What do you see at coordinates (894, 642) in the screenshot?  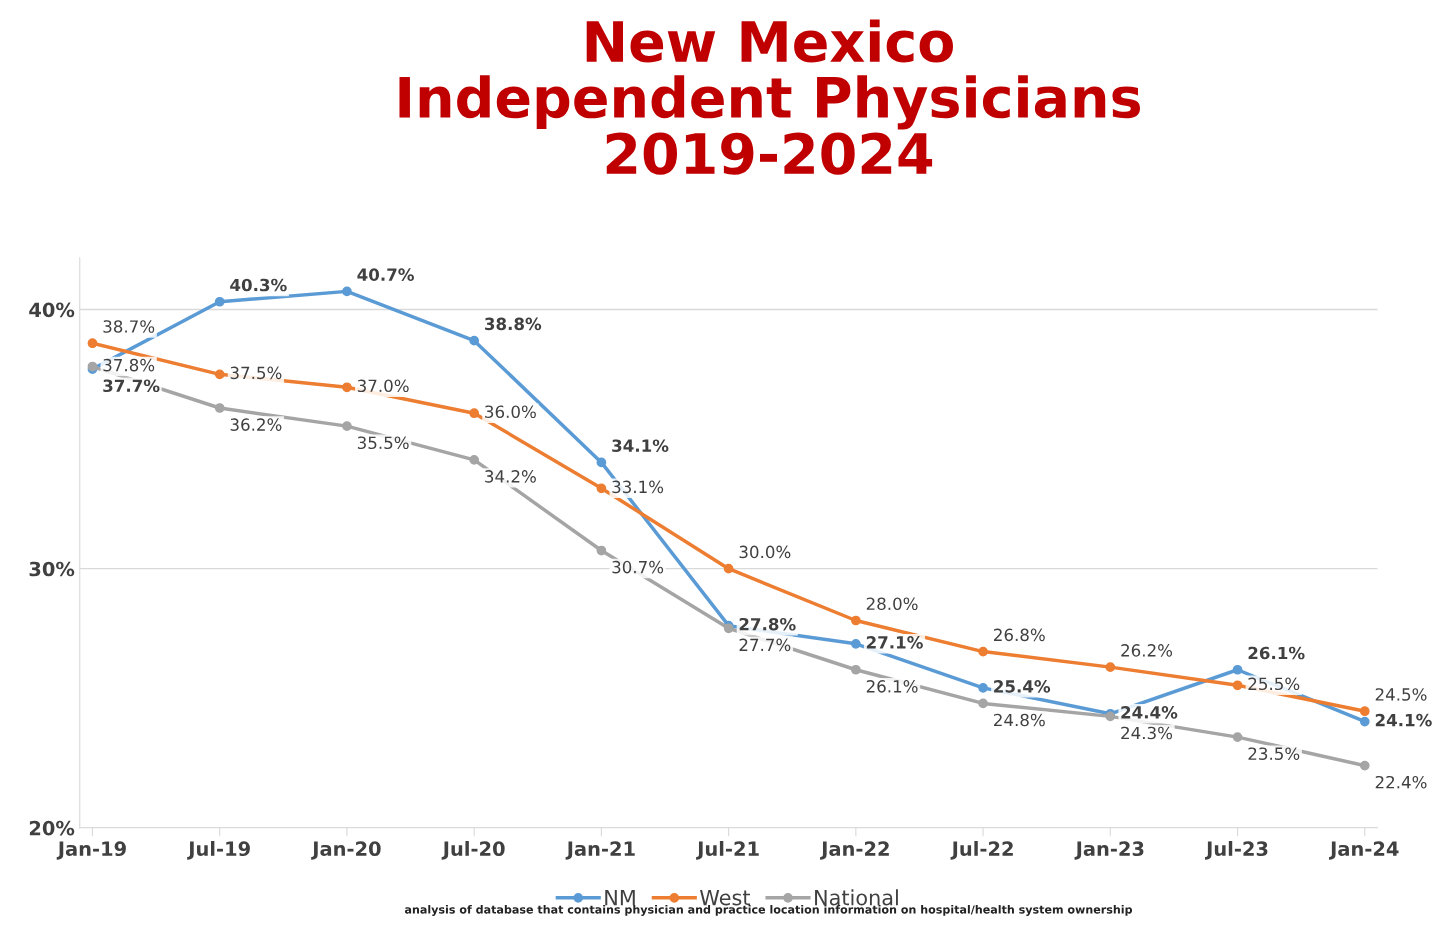 I see `data-label: 27.1%` at bounding box center [894, 642].